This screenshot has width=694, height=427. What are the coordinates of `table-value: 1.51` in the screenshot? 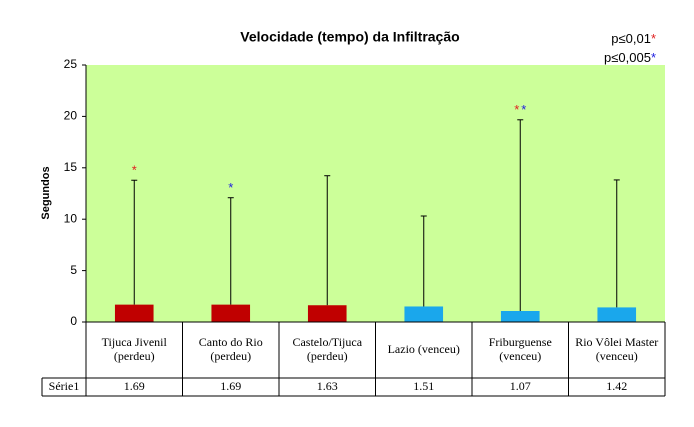 It's located at (424, 386).